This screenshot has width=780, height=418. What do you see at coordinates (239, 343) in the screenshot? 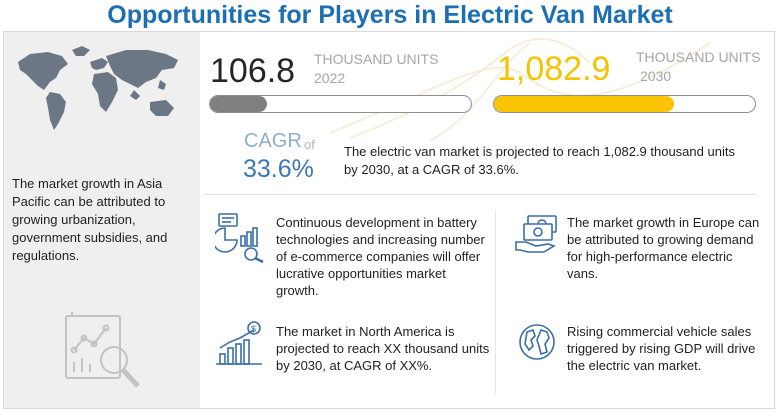
I see `growth-chart-icon: $` at bounding box center [239, 343].